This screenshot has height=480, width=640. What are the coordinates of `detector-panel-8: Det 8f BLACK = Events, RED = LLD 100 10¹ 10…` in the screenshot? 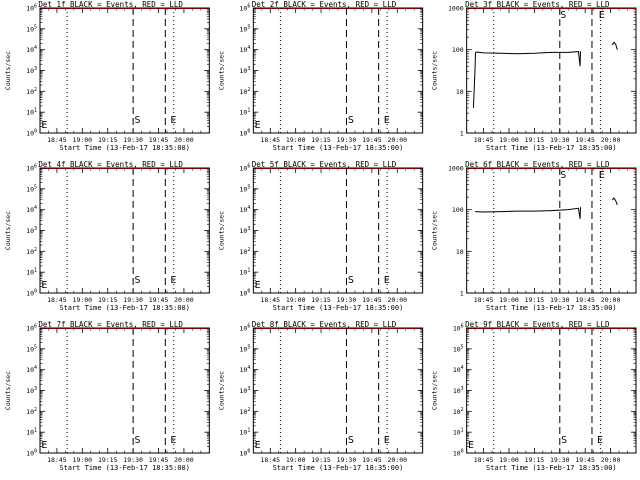 It's located at (320, 396).